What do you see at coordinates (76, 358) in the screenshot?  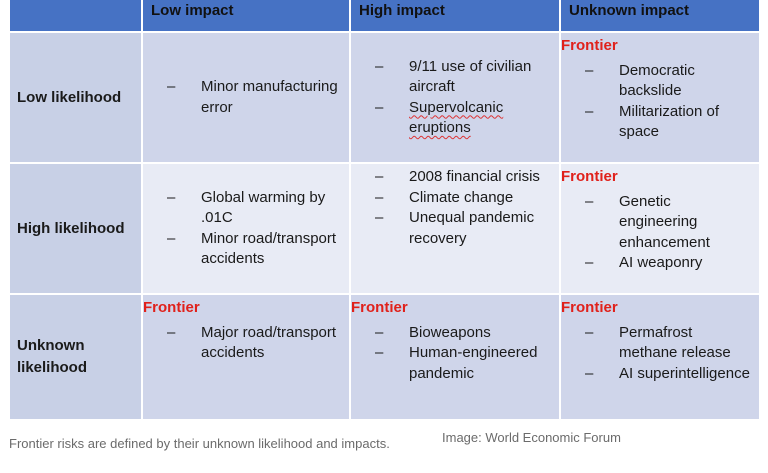 I see `row-header-unknown-likelihood: Unknown likelihood` at bounding box center [76, 358].